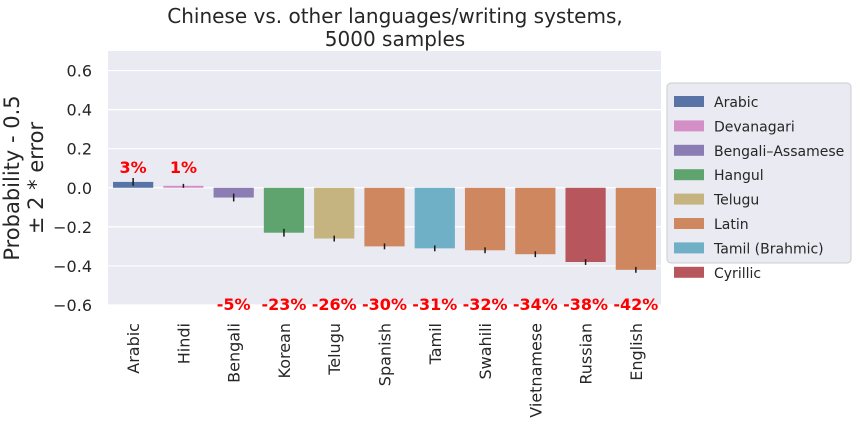  I want to click on y-tick-label: −0.2, so click(72, 227).